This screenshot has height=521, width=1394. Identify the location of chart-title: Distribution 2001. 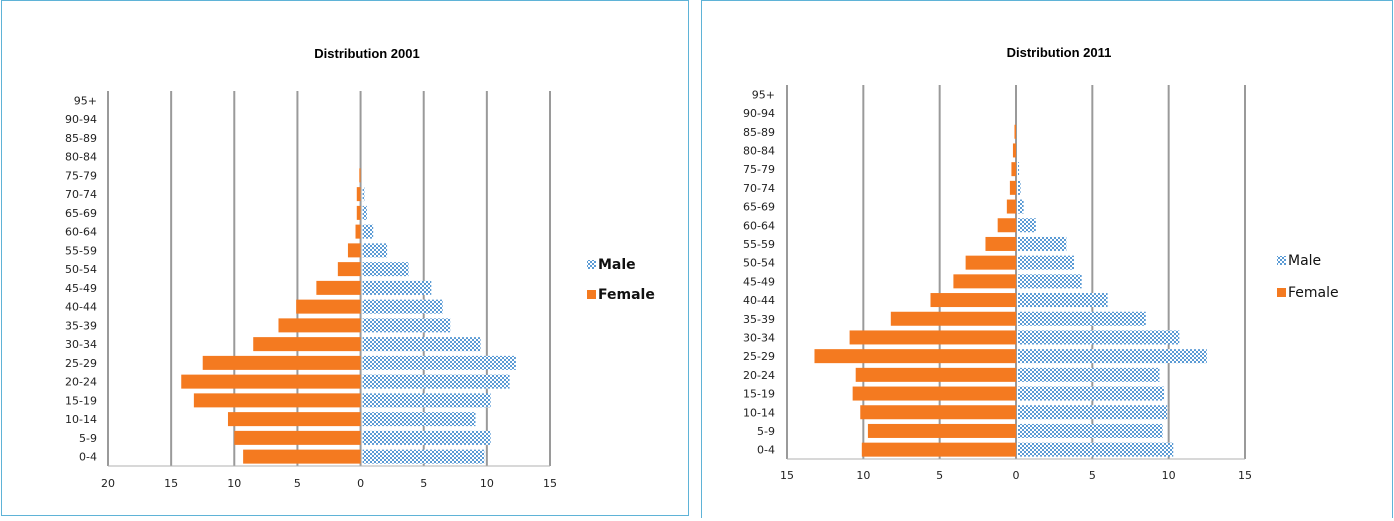
(366, 53).